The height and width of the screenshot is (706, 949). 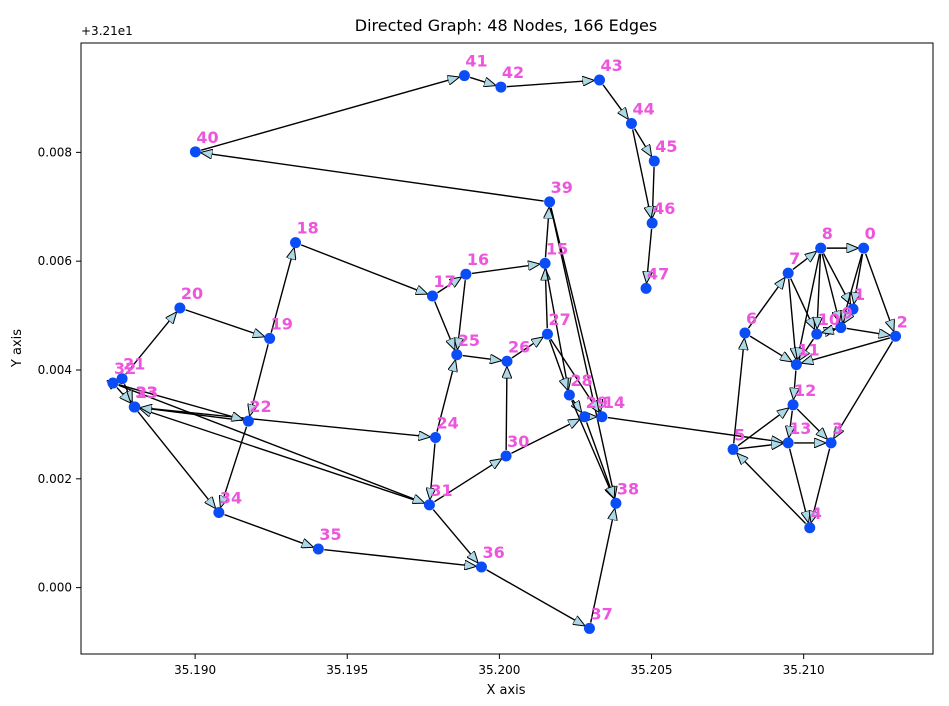 I want to click on node-label-24: 24, so click(x=447, y=422).